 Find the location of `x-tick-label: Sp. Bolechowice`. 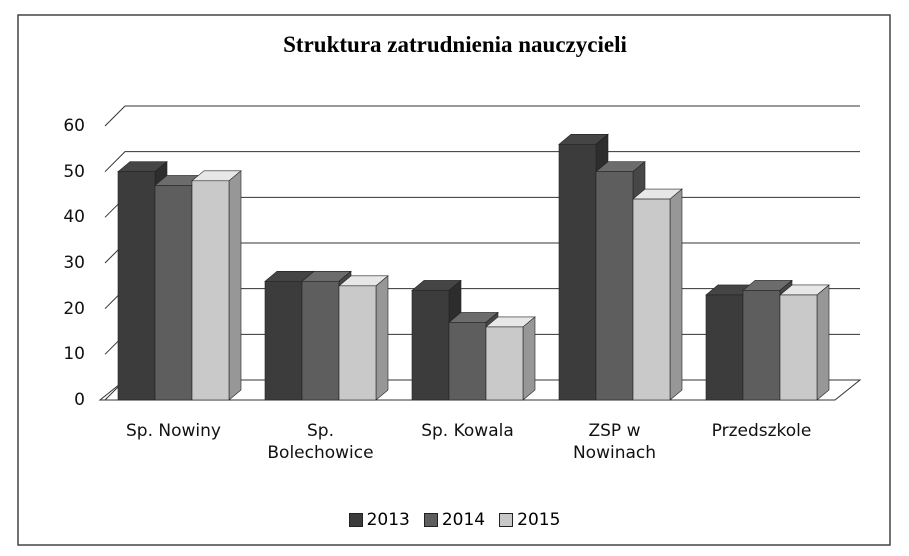

x-tick-label: Sp. Bolechowice is located at coordinates (320, 442).